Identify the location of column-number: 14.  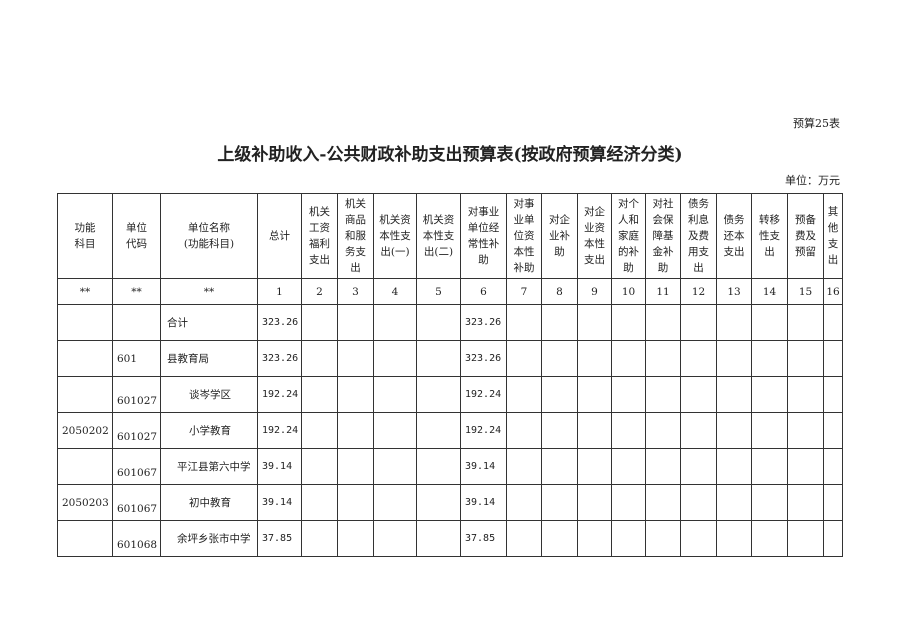
(769, 291).